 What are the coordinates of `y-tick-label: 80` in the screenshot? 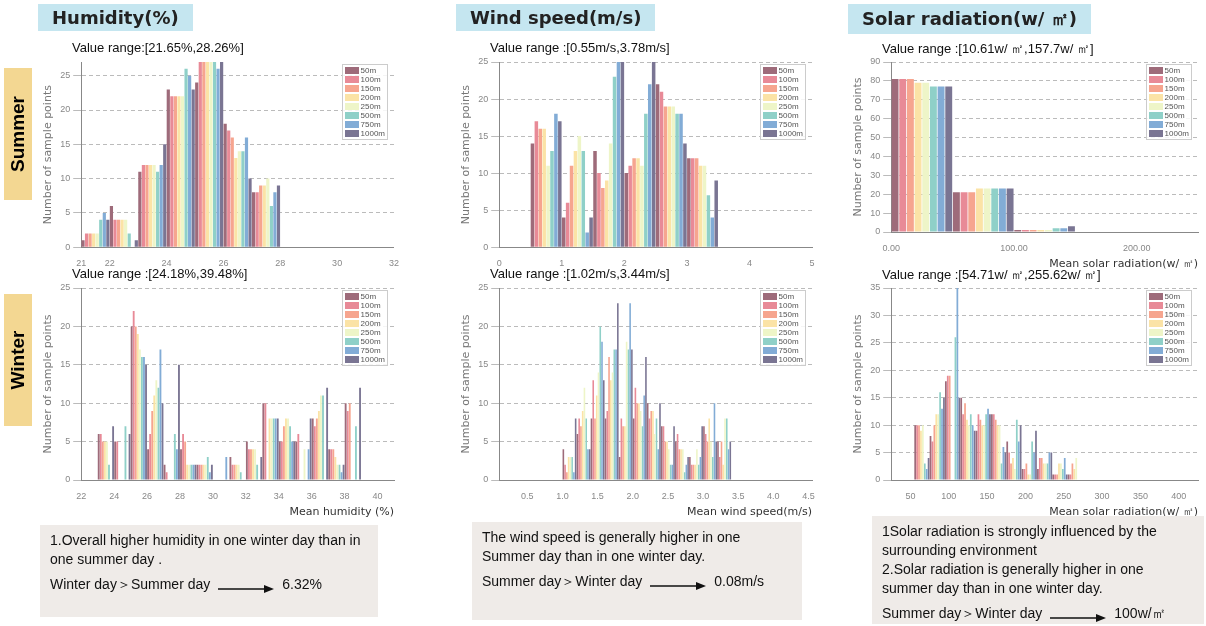 It's located at (875, 80).